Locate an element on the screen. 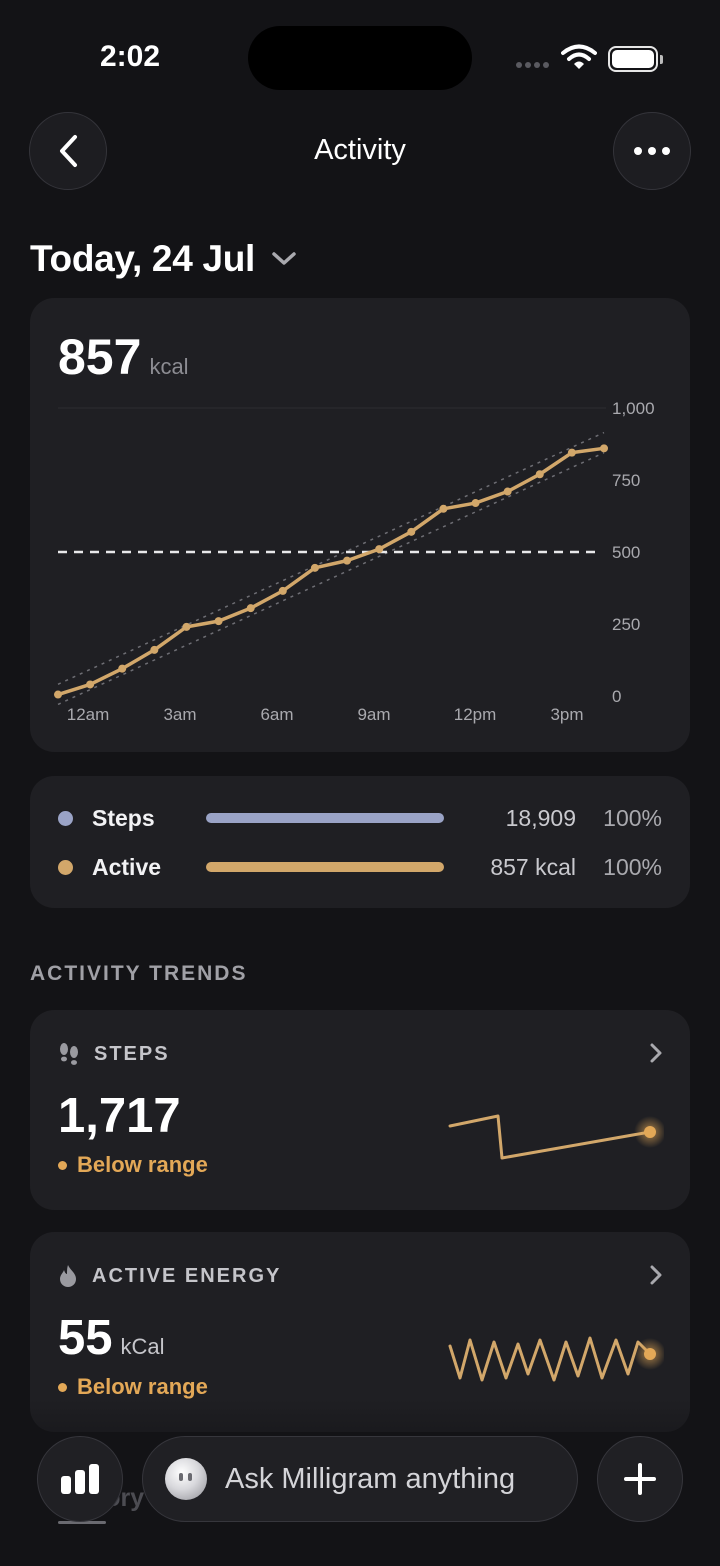  calories-unit: kcal is located at coordinates (169, 366).